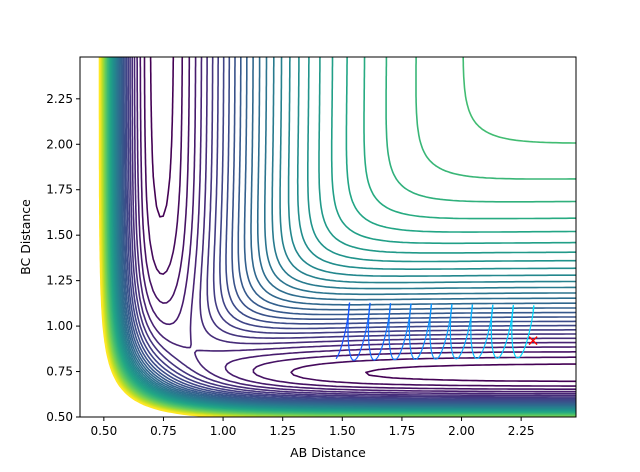 The height and width of the screenshot is (472, 640). Describe the element at coordinates (402, 431) in the screenshot. I see `x-tick-label: 1.75` at that location.